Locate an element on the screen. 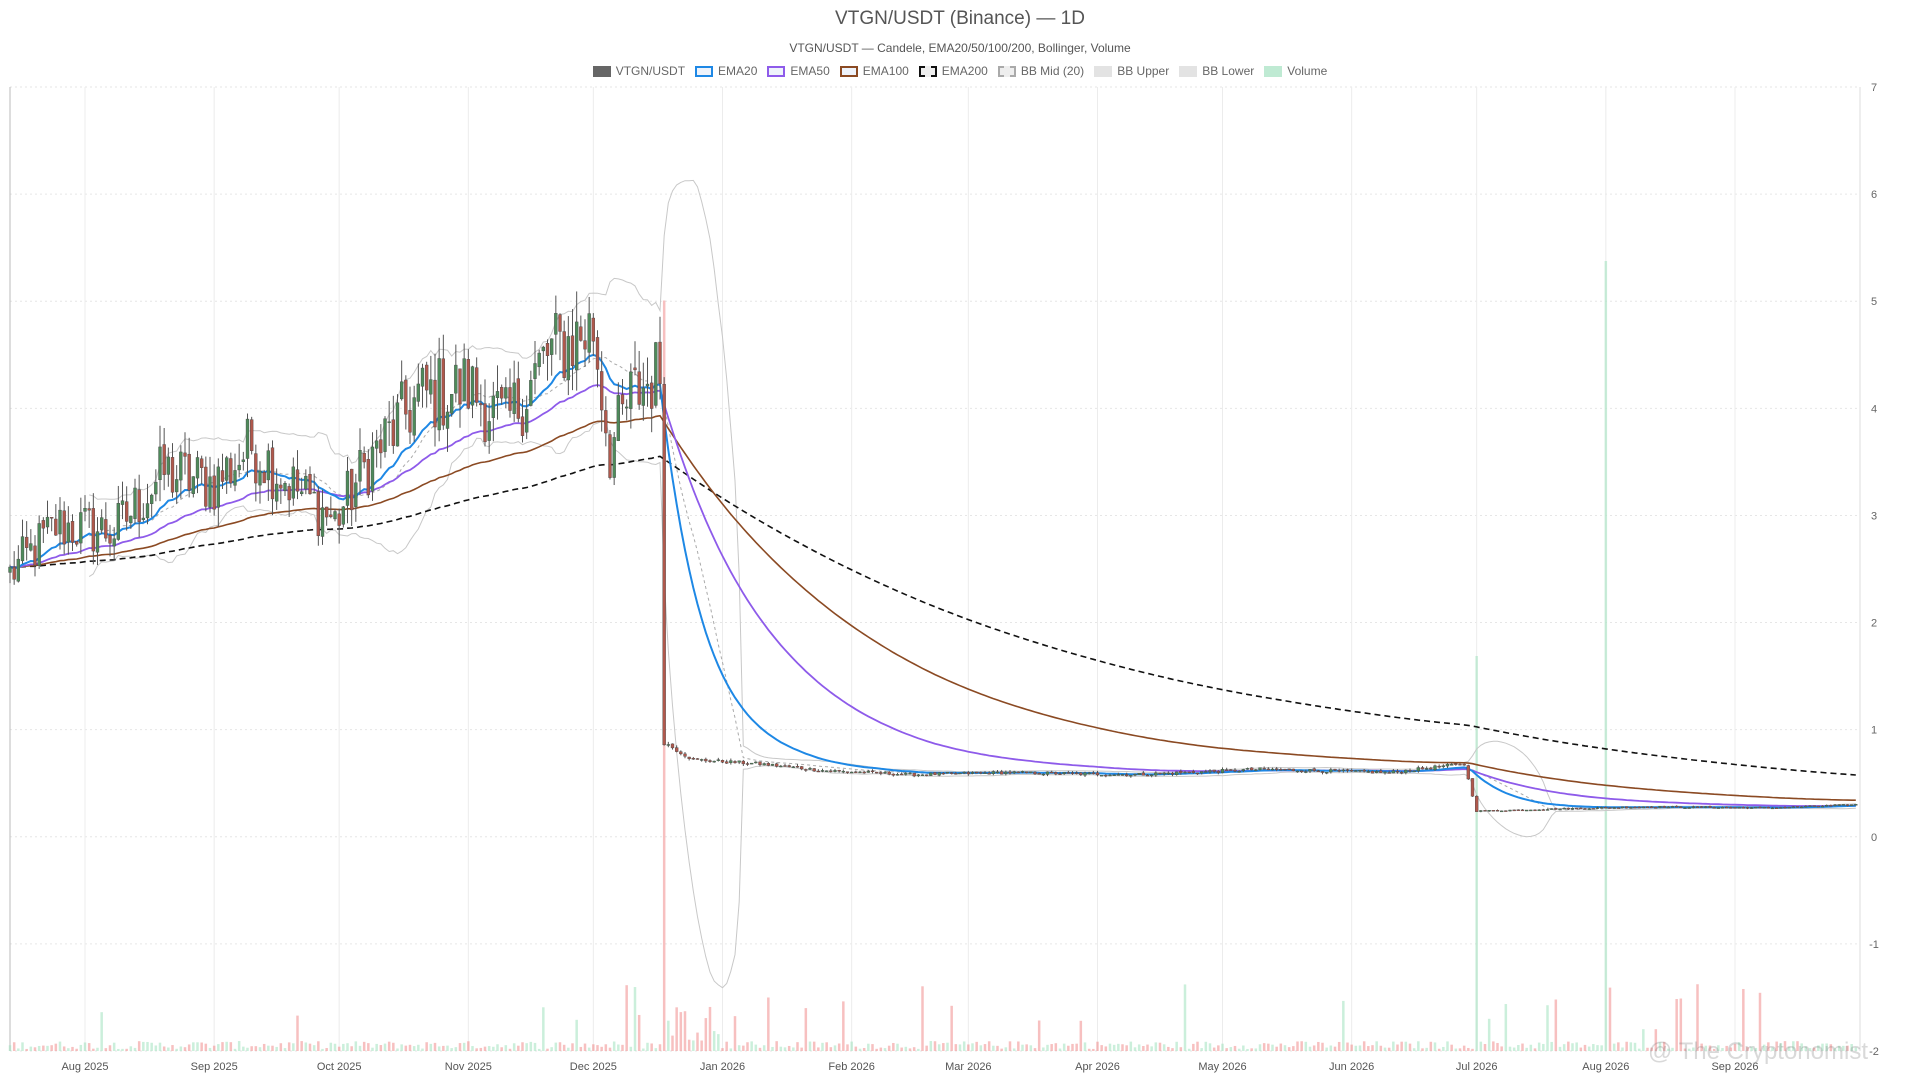 The image size is (1920, 1080). legend-item-bb-mid-20: BB Mid (20) is located at coordinates (1040, 71).